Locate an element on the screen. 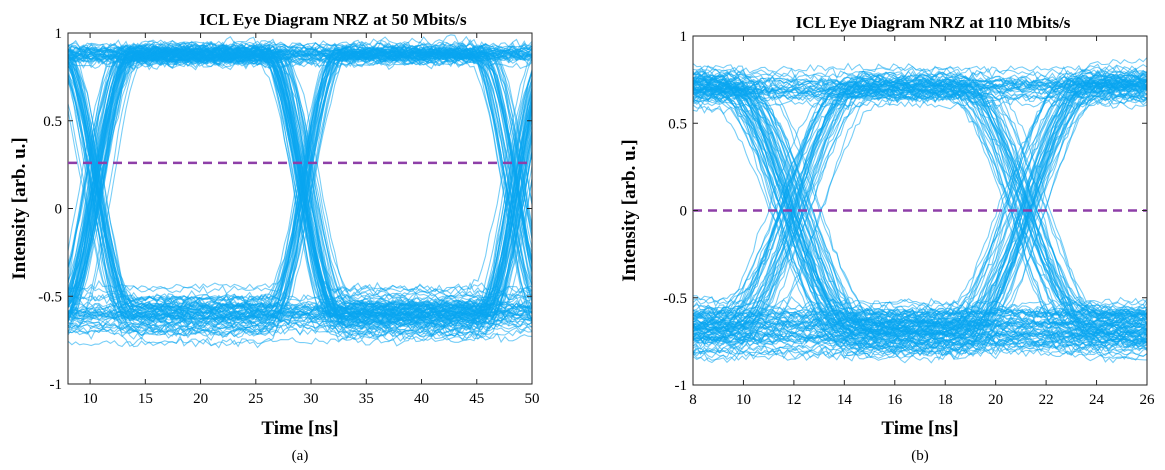 This screenshot has height=470, width=1165. panel-caption: (a) is located at coordinates (300, 456).